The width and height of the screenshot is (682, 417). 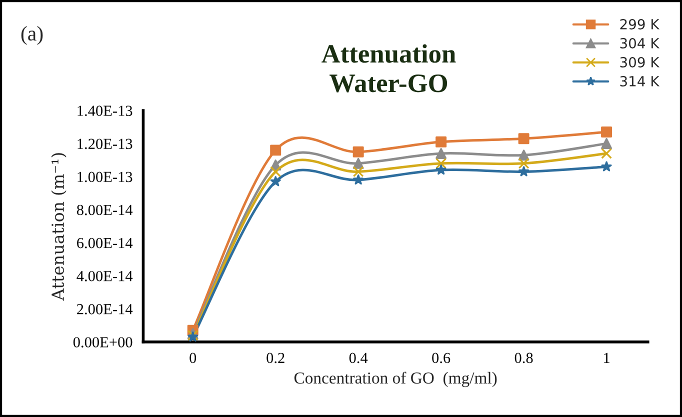 I want to click on legend-label: 304 K, so click(x=640, y=43).